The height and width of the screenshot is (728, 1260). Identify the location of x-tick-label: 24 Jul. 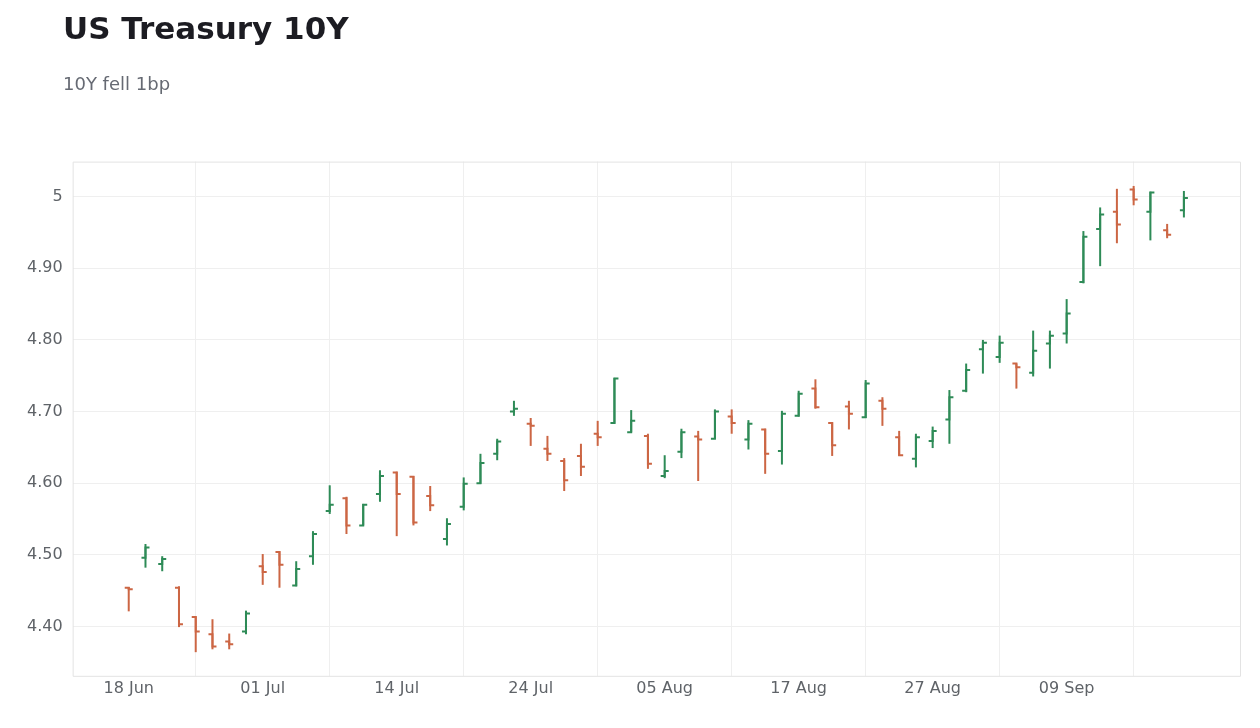
(531, 687).